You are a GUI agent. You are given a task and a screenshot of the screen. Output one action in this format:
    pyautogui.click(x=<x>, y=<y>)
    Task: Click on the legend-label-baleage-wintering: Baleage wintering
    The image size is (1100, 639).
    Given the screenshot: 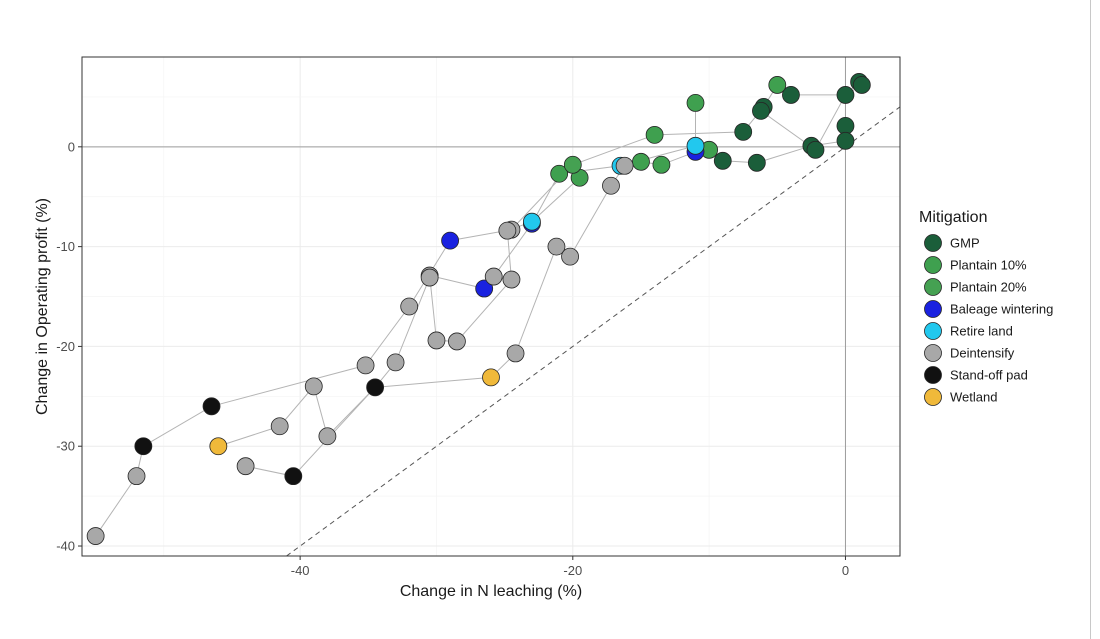 What is the action you would take?
    pyautogui.click(x=1001, y=309)
    